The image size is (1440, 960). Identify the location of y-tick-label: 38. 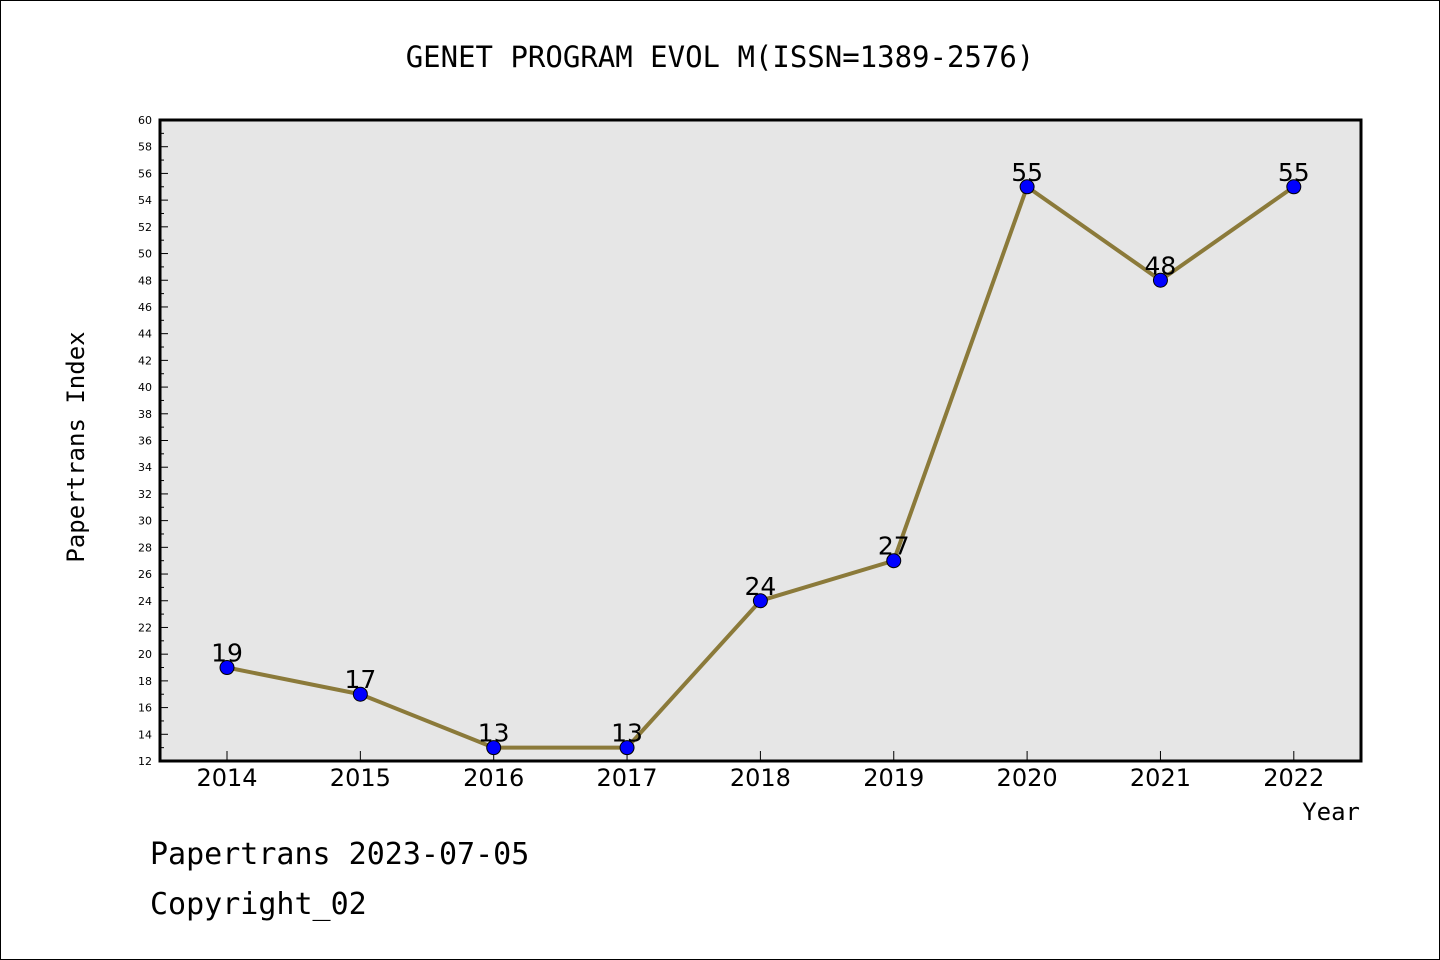
(145, 414).